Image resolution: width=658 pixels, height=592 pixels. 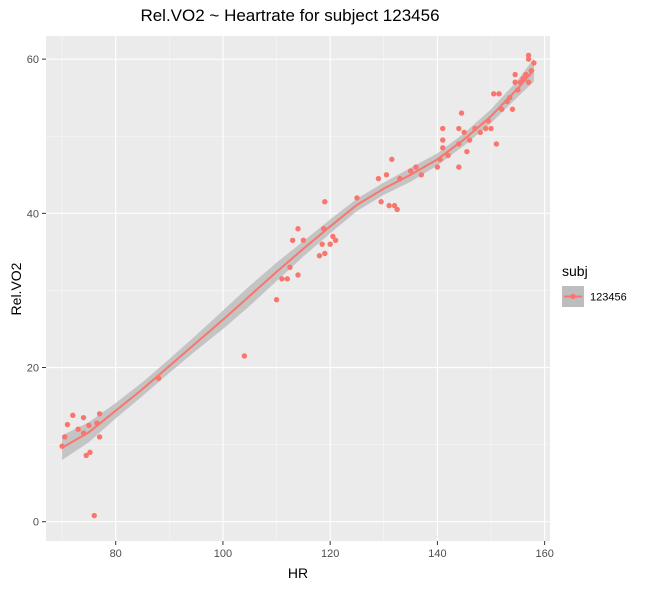 What do you see at coordinates (437, 554) in the screenshot?
I see `x-tick-label: 140` at bounding box center [437, 554].